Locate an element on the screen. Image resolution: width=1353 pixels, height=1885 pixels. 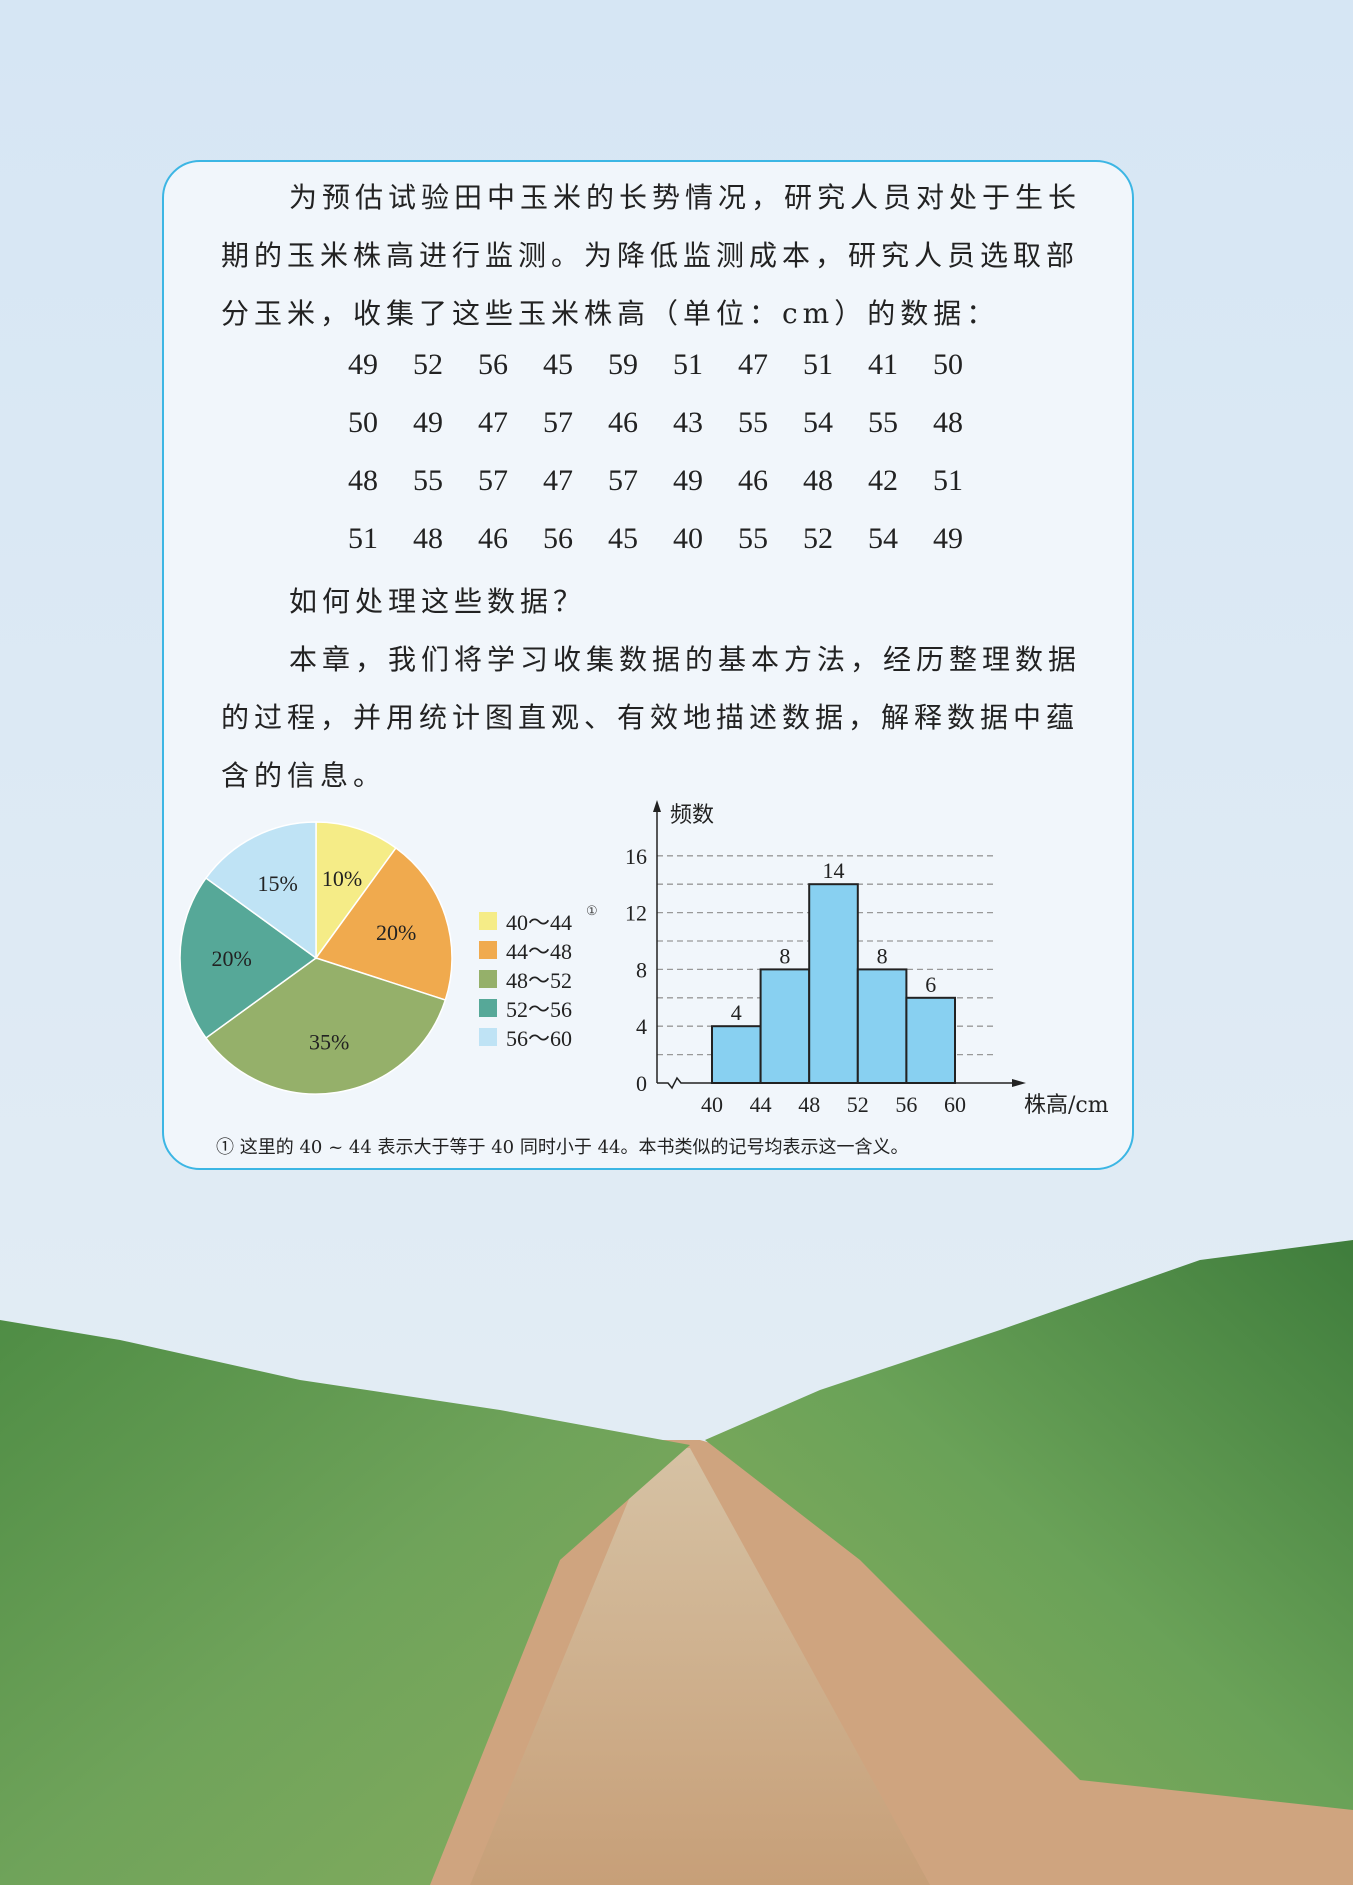
chapter-line-1: 本章，我们将学习收集数据的基本方法，经历整理数据 is located at coordinates (685, 659).